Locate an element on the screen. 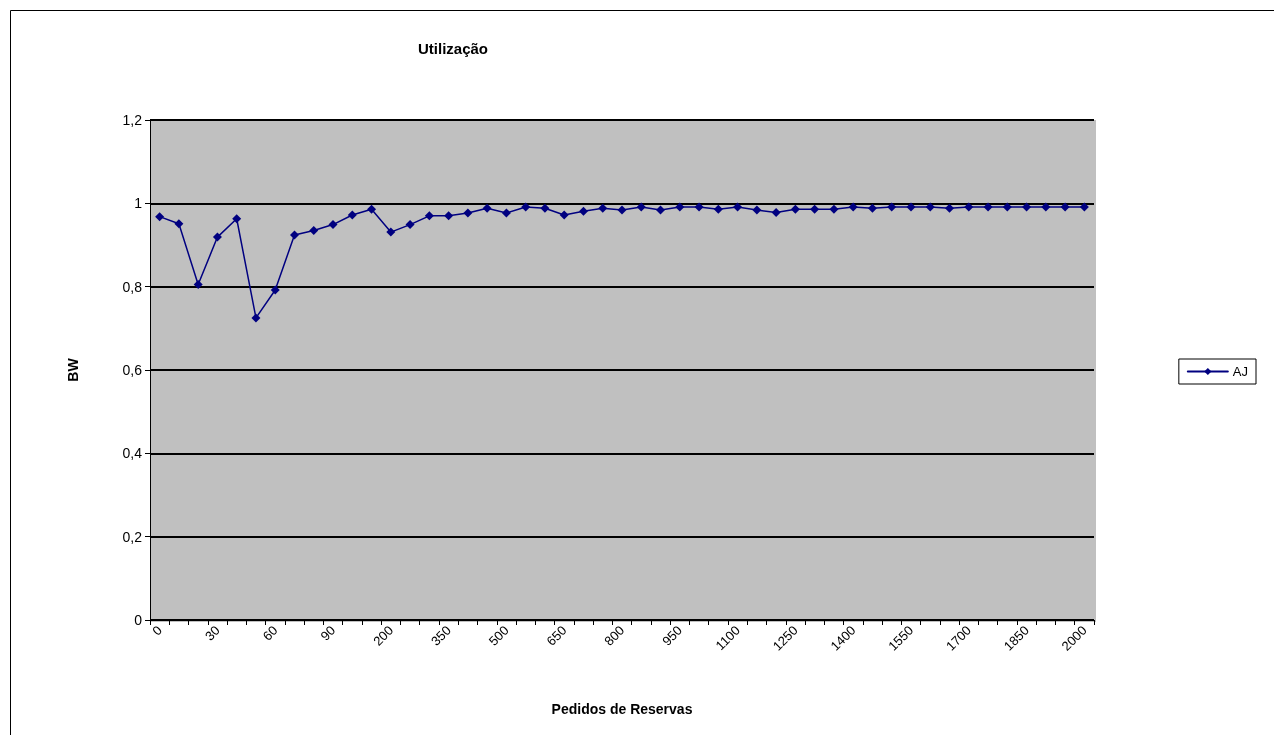 The height and width of the screenshot is (745, 1284). x-axis-title: Pedidos de Reservas is located at coordinates (622, 709).